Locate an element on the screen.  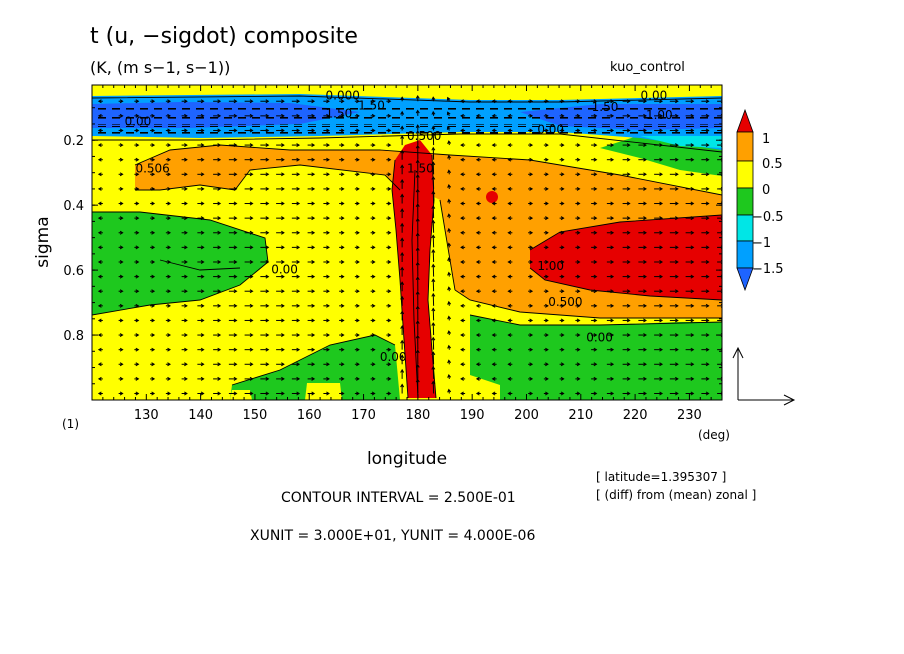
region-green-southeast is located at coordinates (596, 357).